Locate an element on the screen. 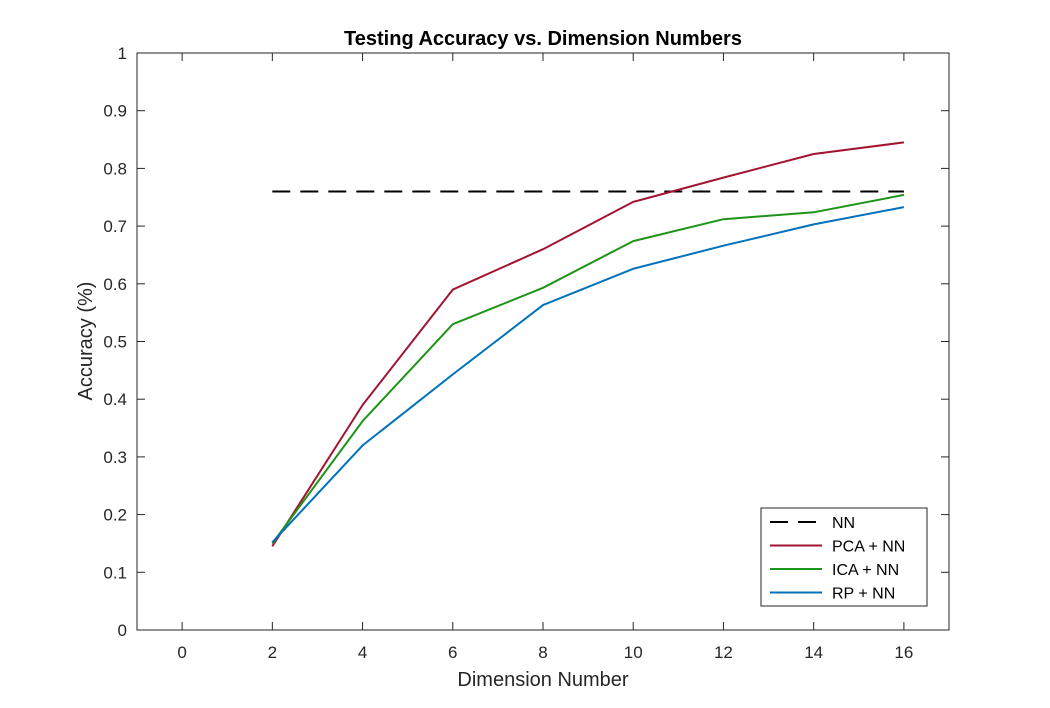  y-tick-label: 0.9 is located at coordinates (115, 111).